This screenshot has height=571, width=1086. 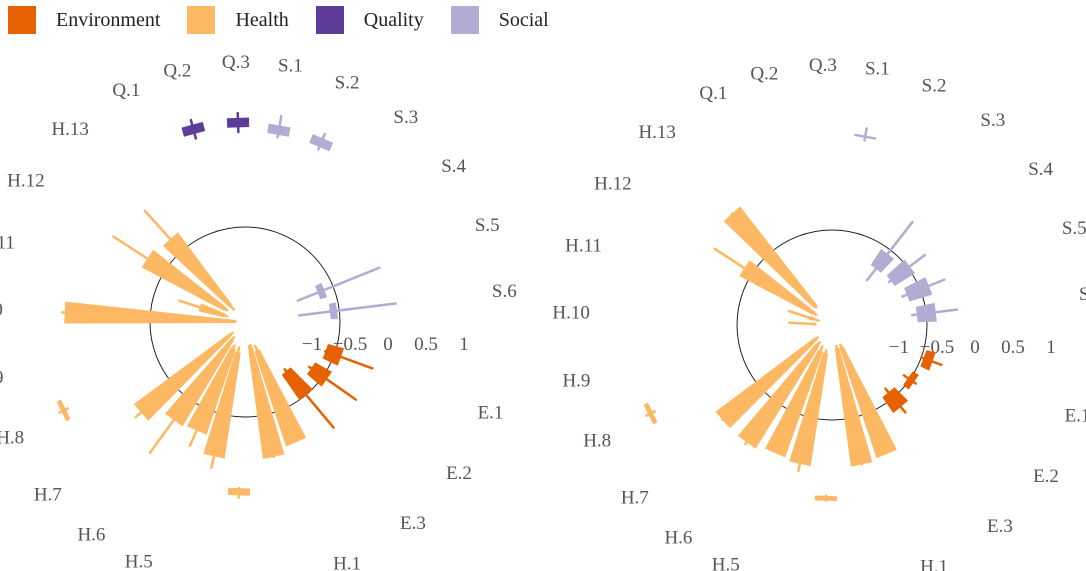 I want to click on legend-item-social: Social, so click(x=499, y=20).